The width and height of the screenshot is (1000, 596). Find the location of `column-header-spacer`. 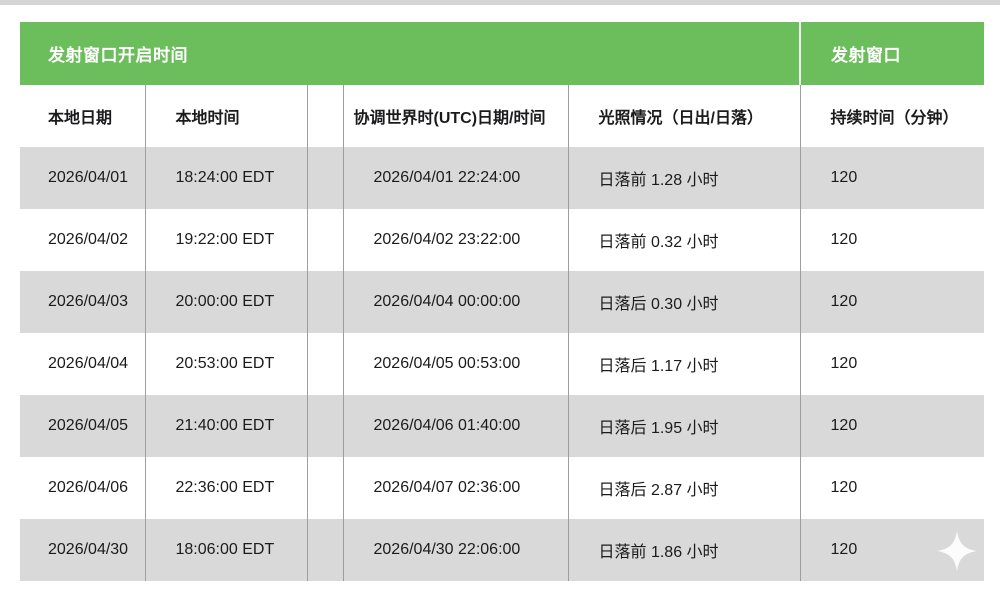

column-header-spacer is located at coordinates (324, 116).